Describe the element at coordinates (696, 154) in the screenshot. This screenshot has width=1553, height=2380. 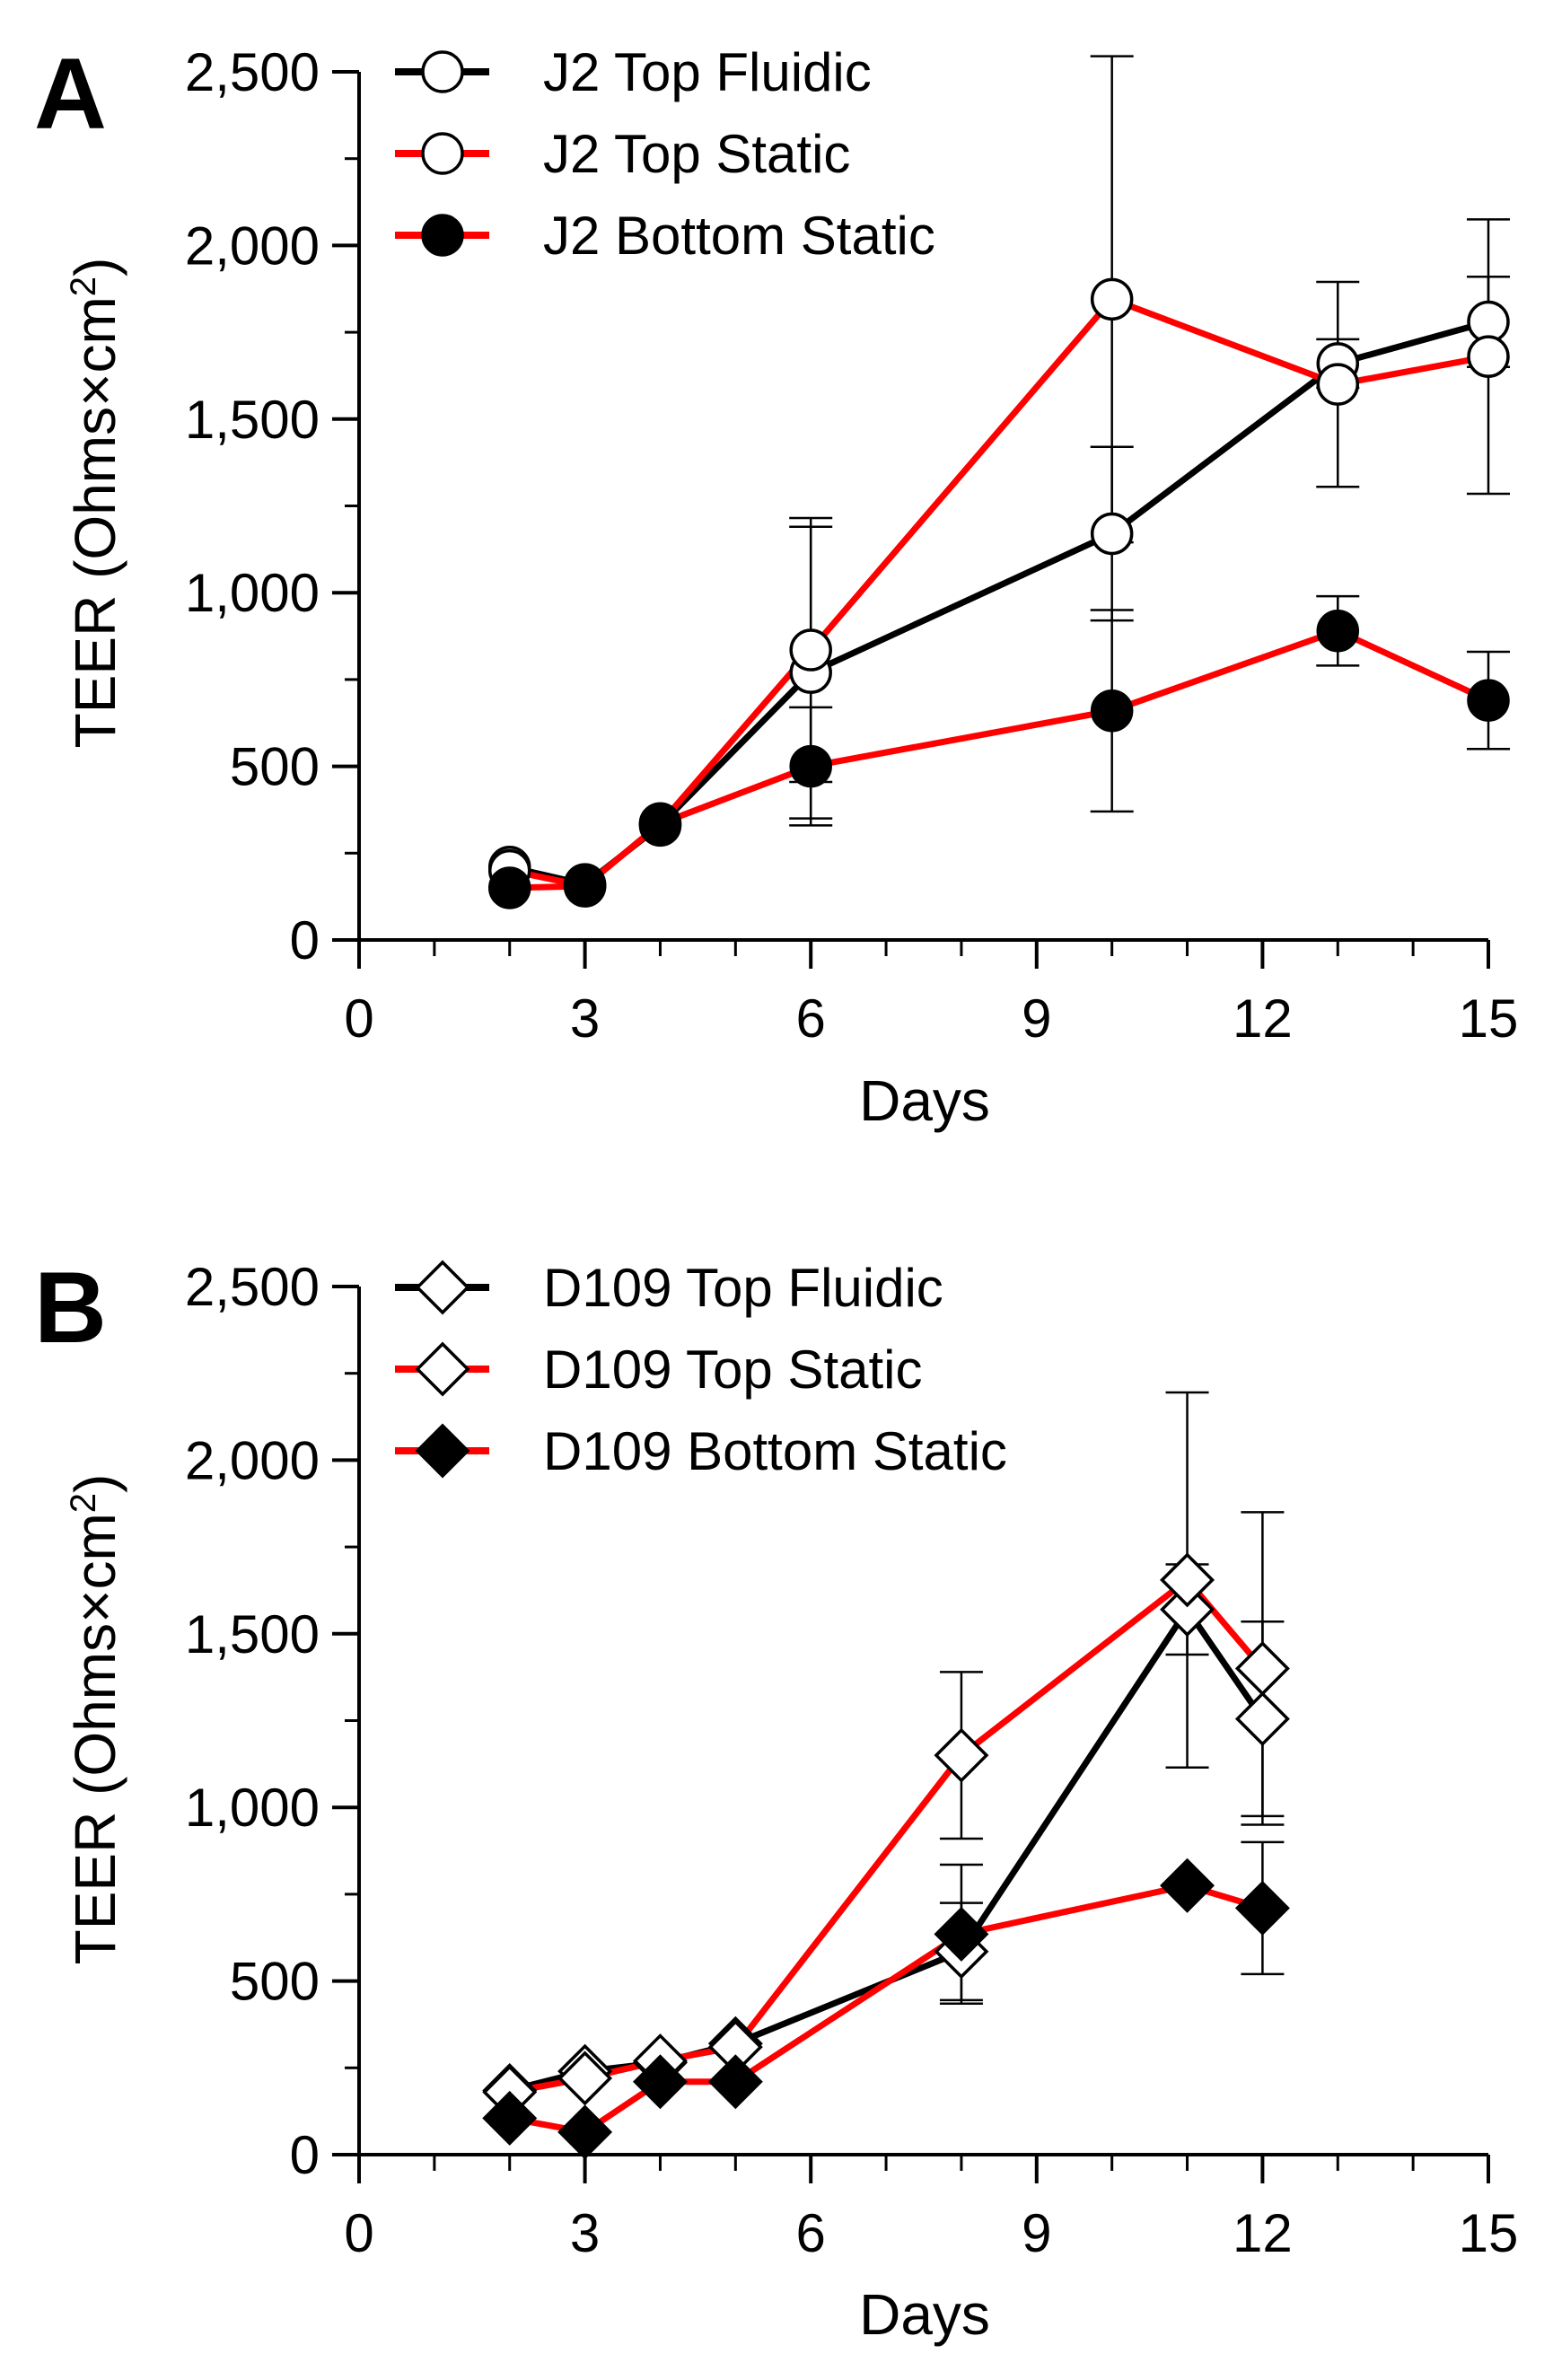
I see `legend-label: J2 Top Static` at that location.